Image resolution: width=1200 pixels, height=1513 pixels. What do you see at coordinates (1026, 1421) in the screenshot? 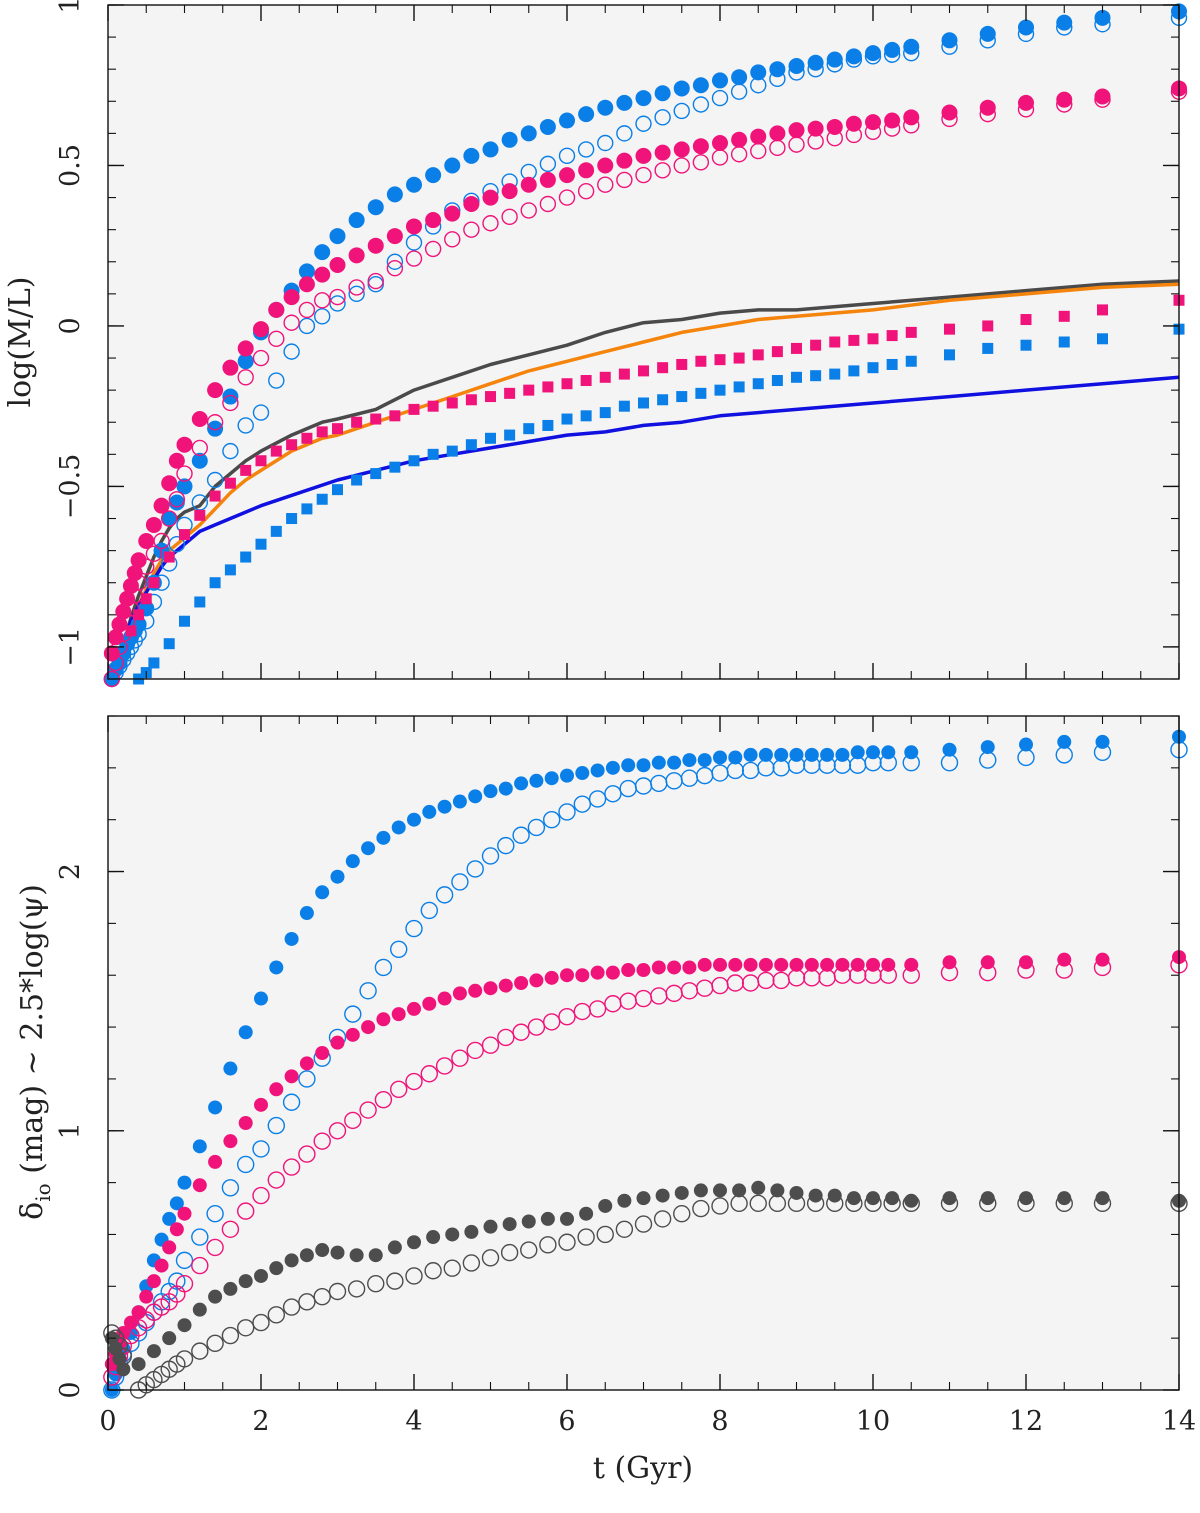
I see `x-tick-label: 12` at bounding box center [1026, 1421].